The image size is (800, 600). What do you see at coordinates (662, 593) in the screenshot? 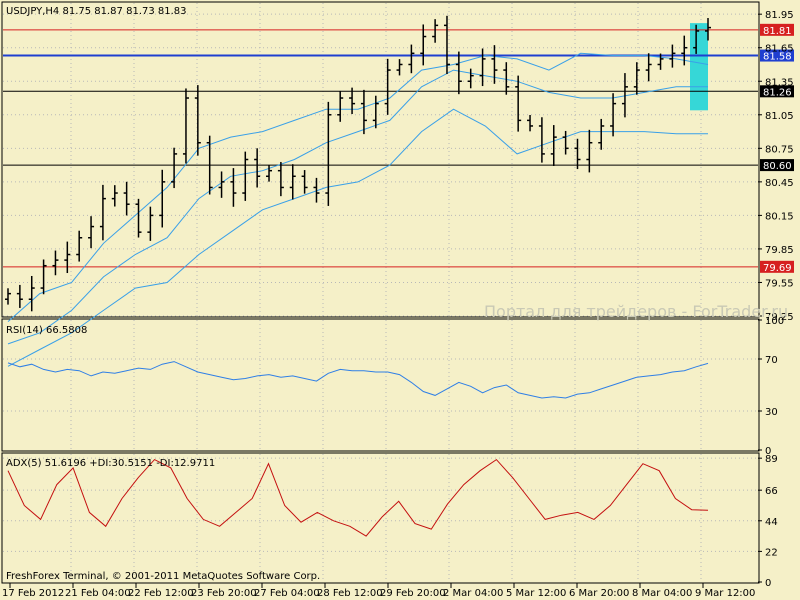
I see `x-tick-label: 8 Mar 04:00` at bounding box center [662, 593].